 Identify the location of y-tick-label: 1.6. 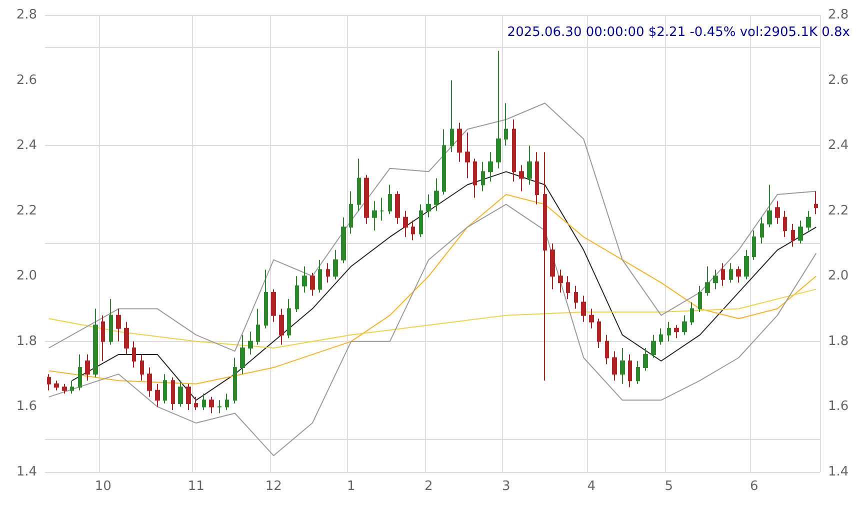
(26, 406).